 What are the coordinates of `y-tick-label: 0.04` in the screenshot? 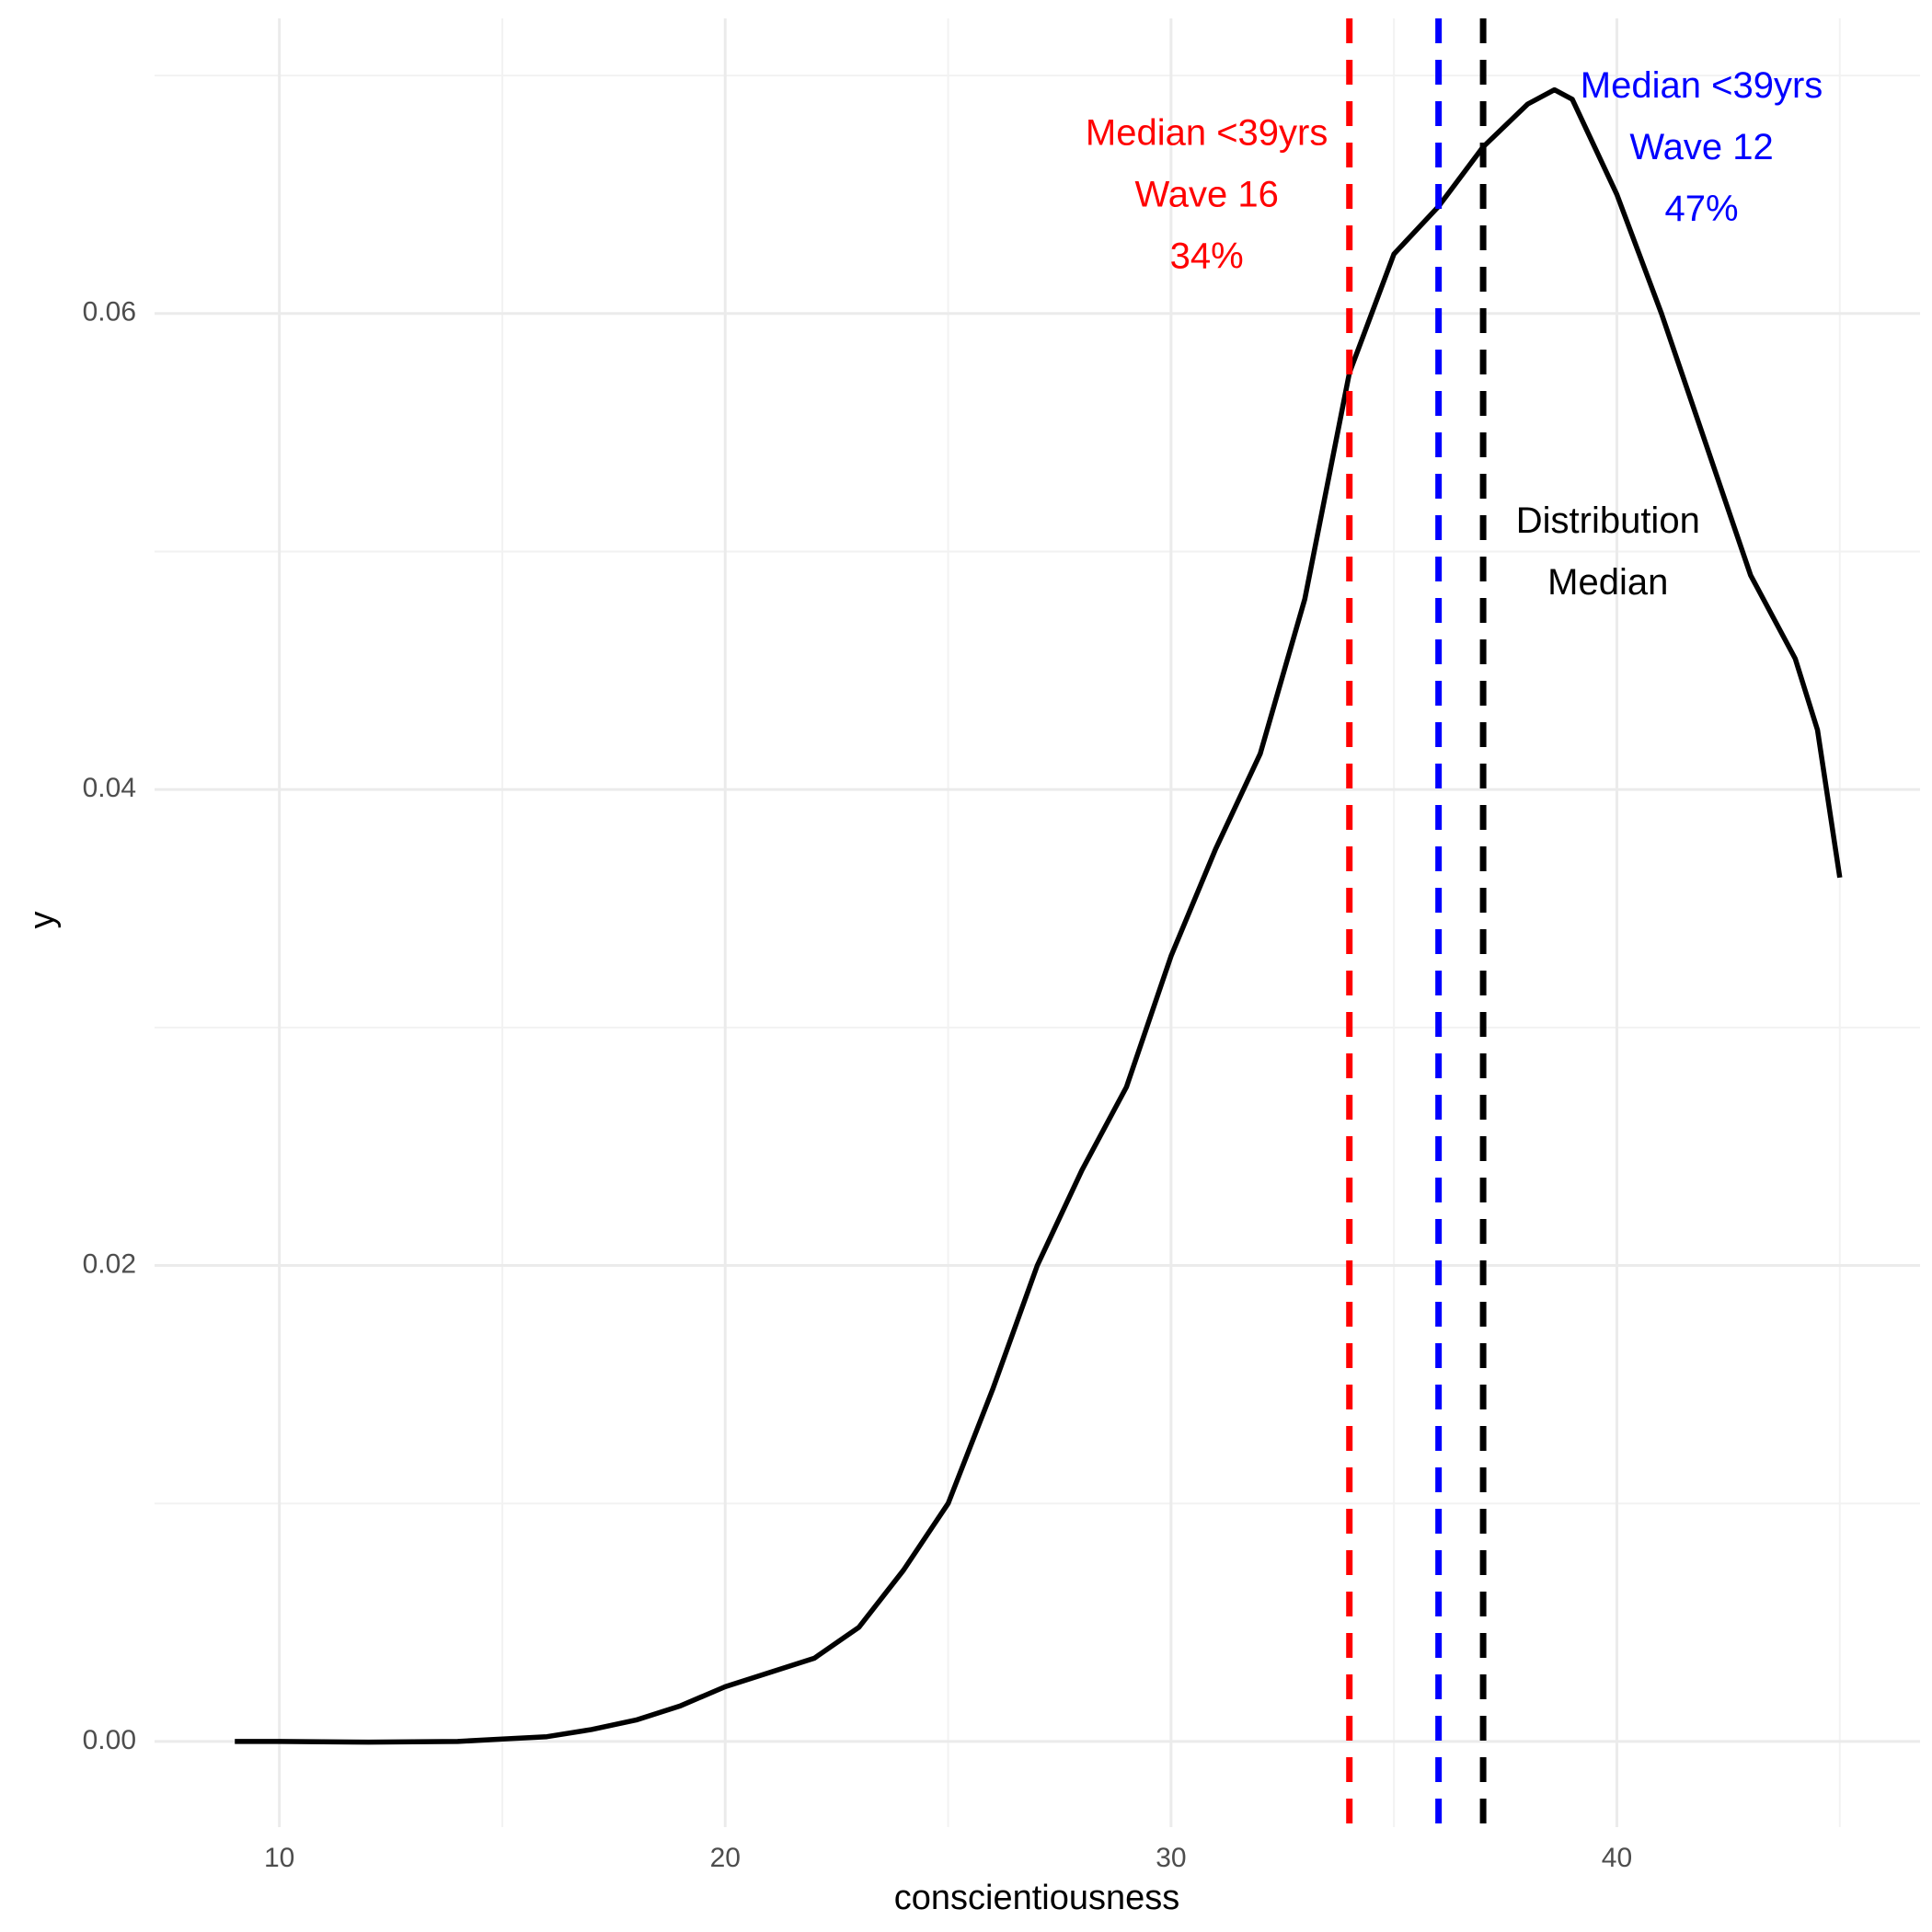 It's located at (109, 788).